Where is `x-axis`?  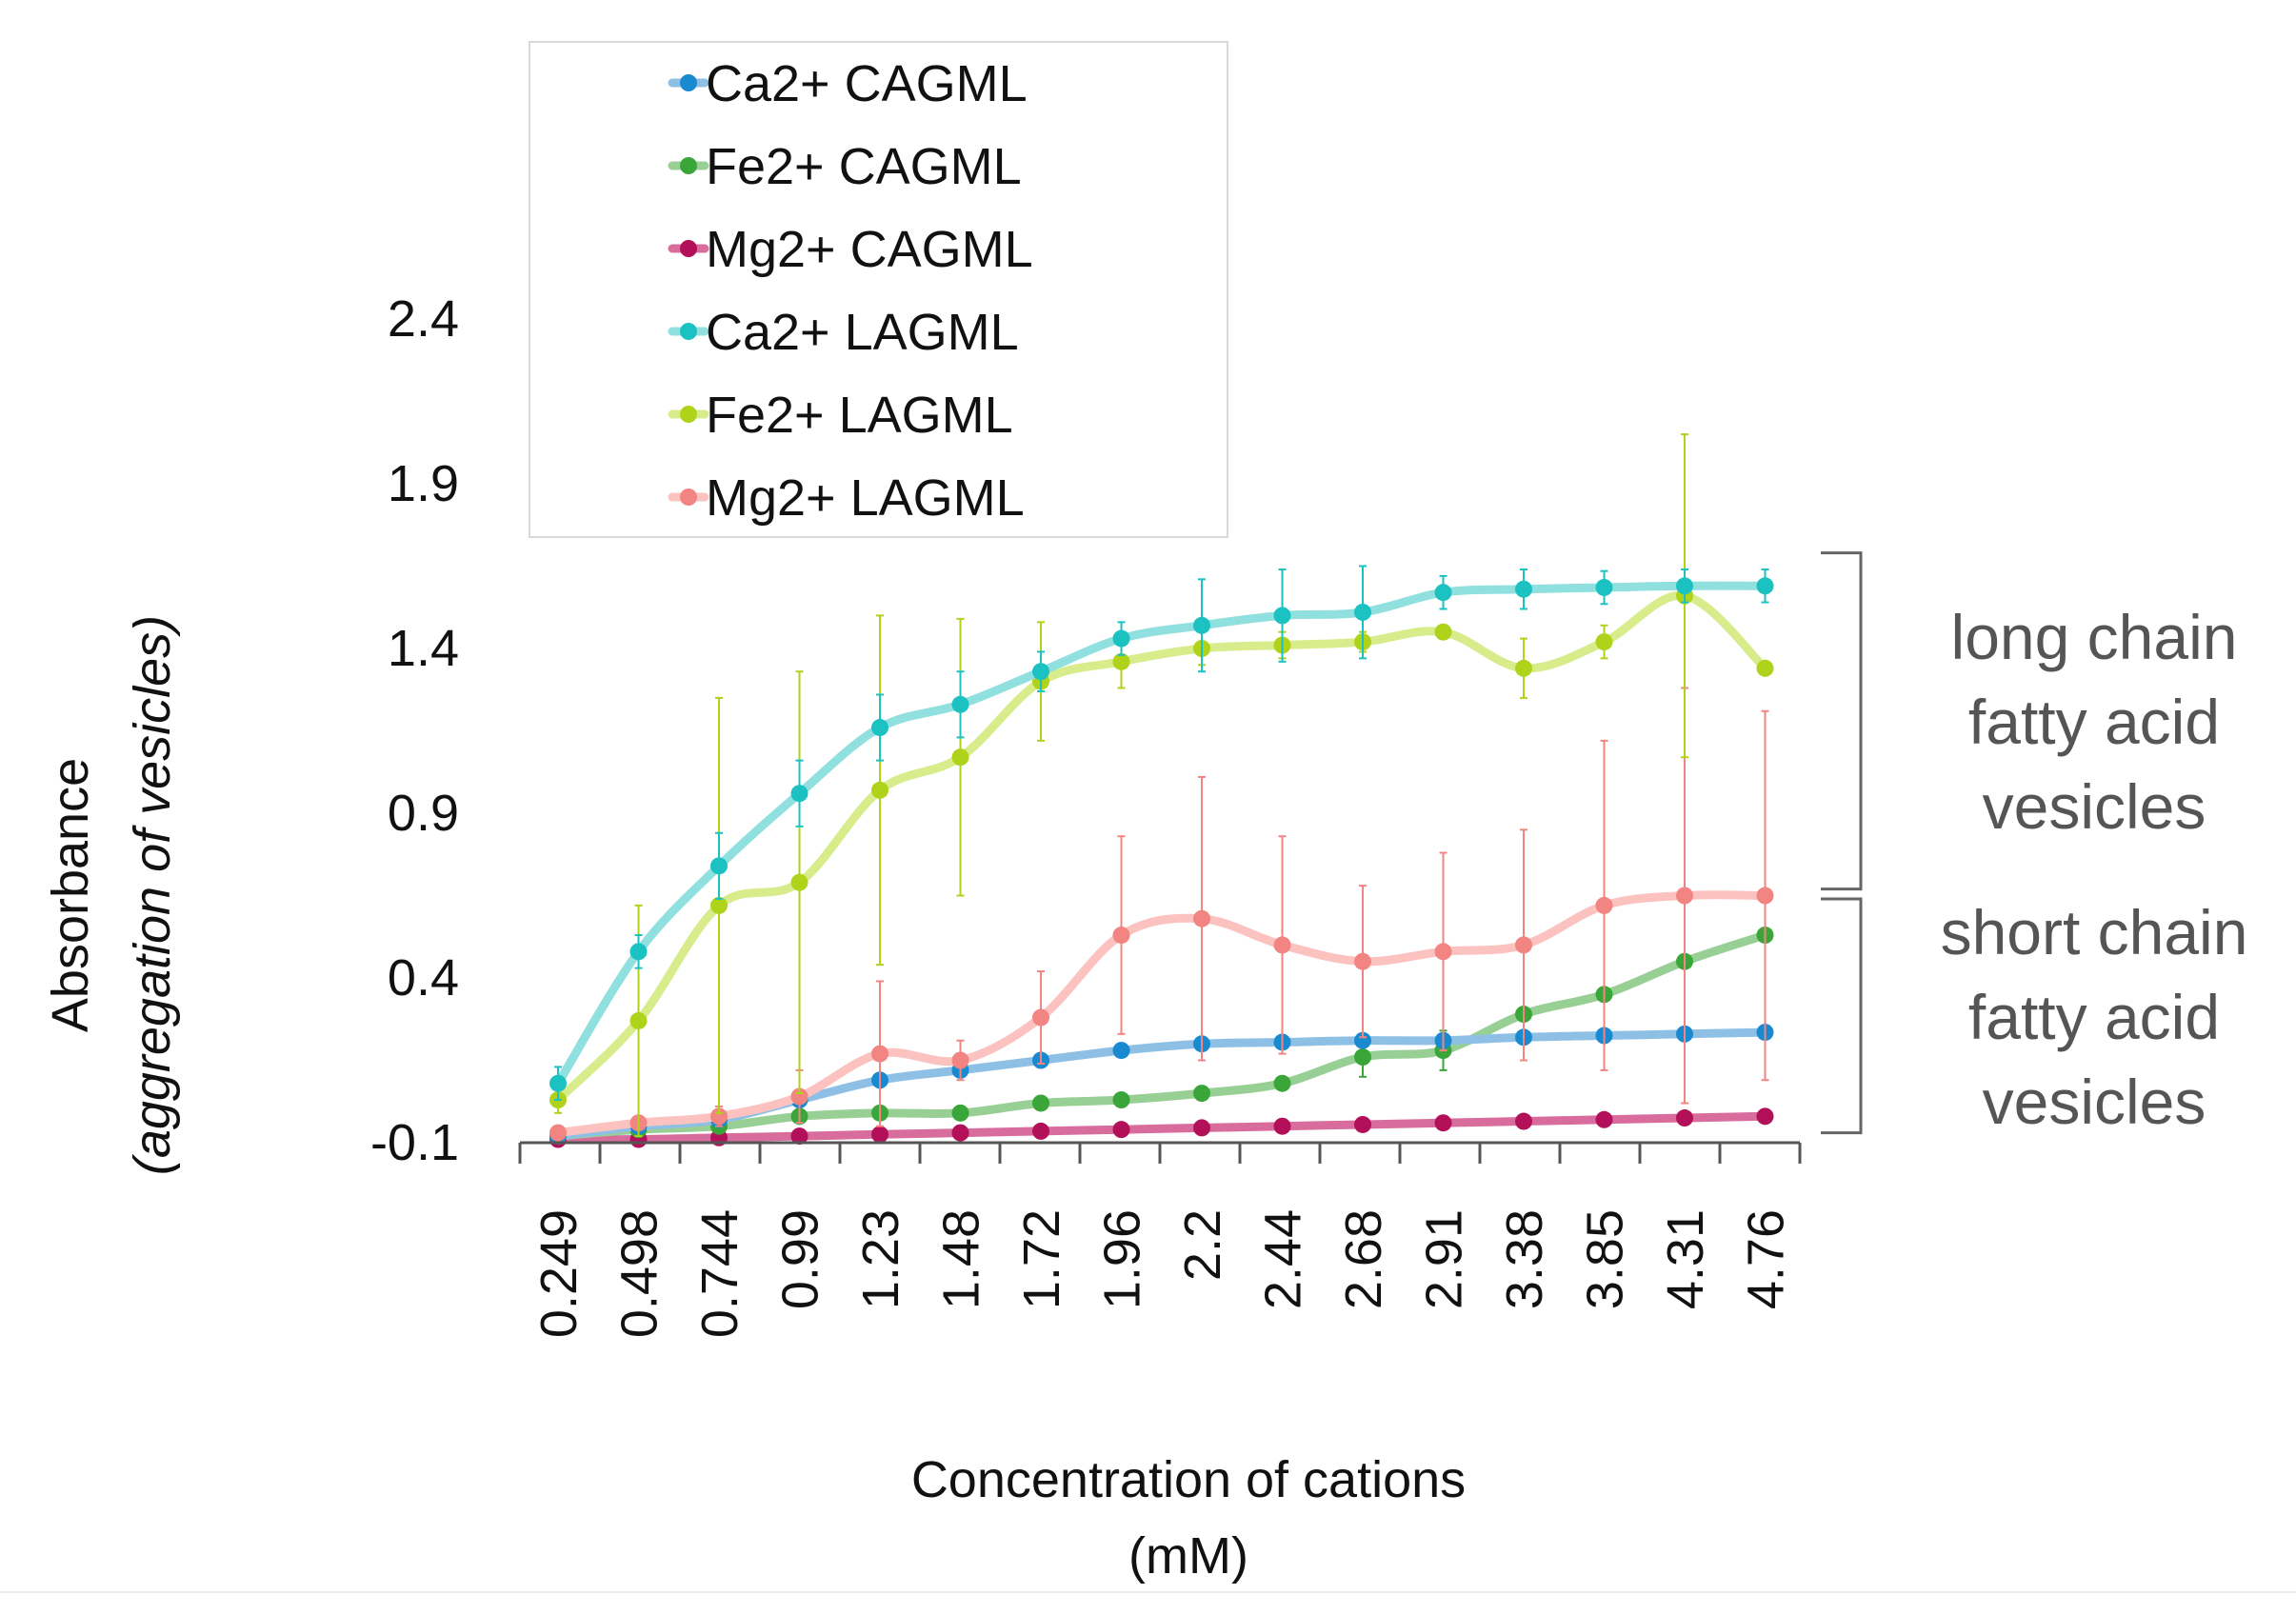 x-axis is located at coordinates (1160, 1153).